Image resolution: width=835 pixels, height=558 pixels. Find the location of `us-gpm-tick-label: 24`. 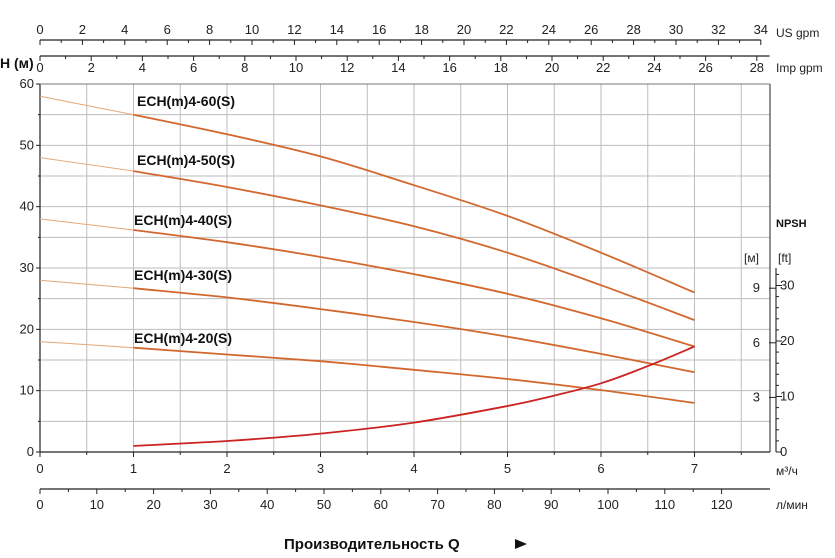

us-gpm-tick-label: 24 is located at coordinates (549, 29).